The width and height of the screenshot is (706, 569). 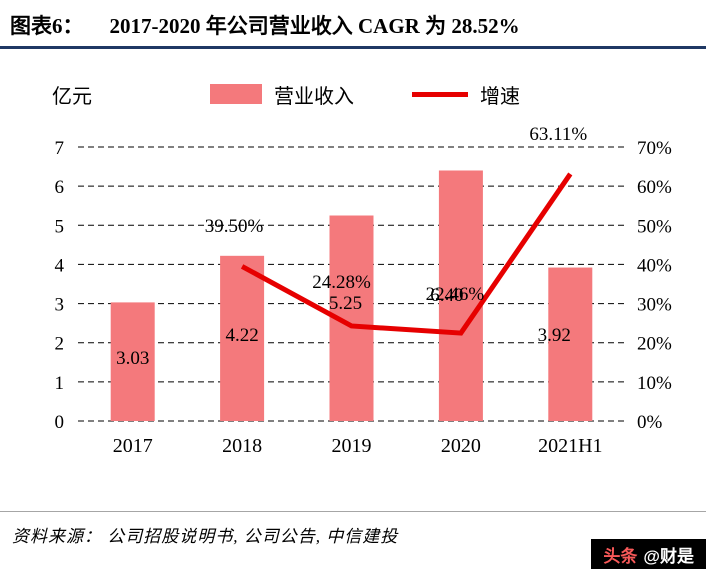 I want to click on bar-value-label: 6.40, so click(x=446, y=295).